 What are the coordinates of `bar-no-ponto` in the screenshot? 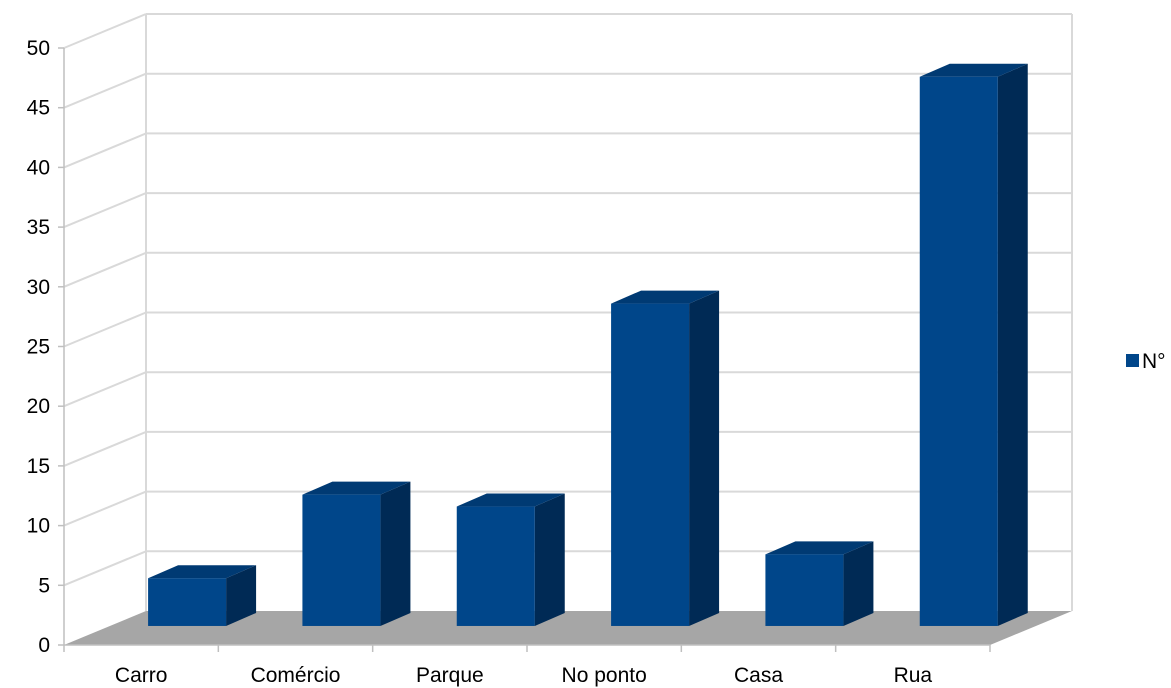 It's located at (665, 458).